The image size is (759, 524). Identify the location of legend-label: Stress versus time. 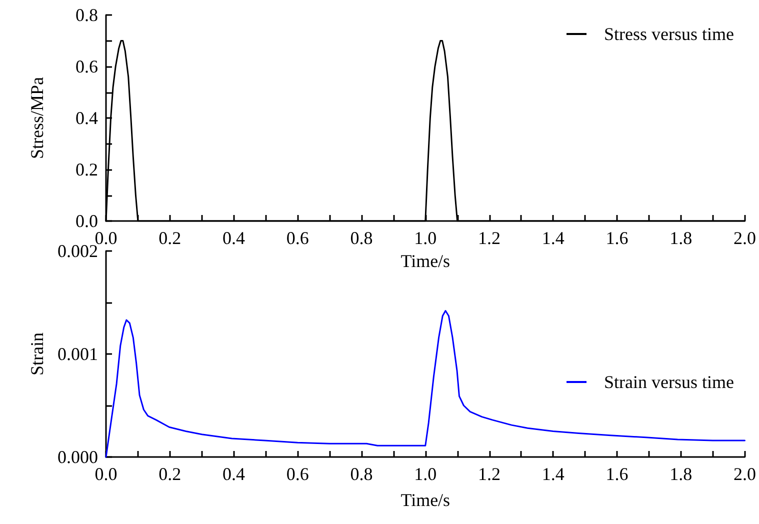
(669, 34).